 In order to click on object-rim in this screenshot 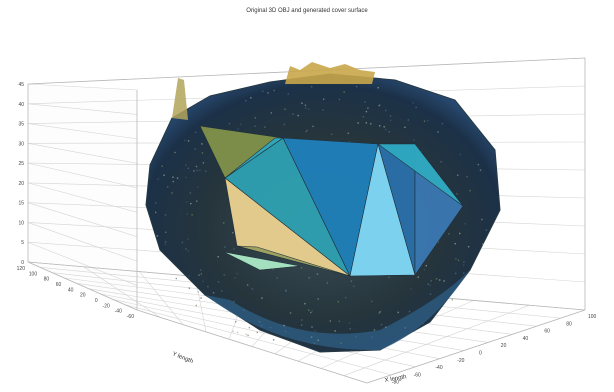, I will do `click(337, 310)`.